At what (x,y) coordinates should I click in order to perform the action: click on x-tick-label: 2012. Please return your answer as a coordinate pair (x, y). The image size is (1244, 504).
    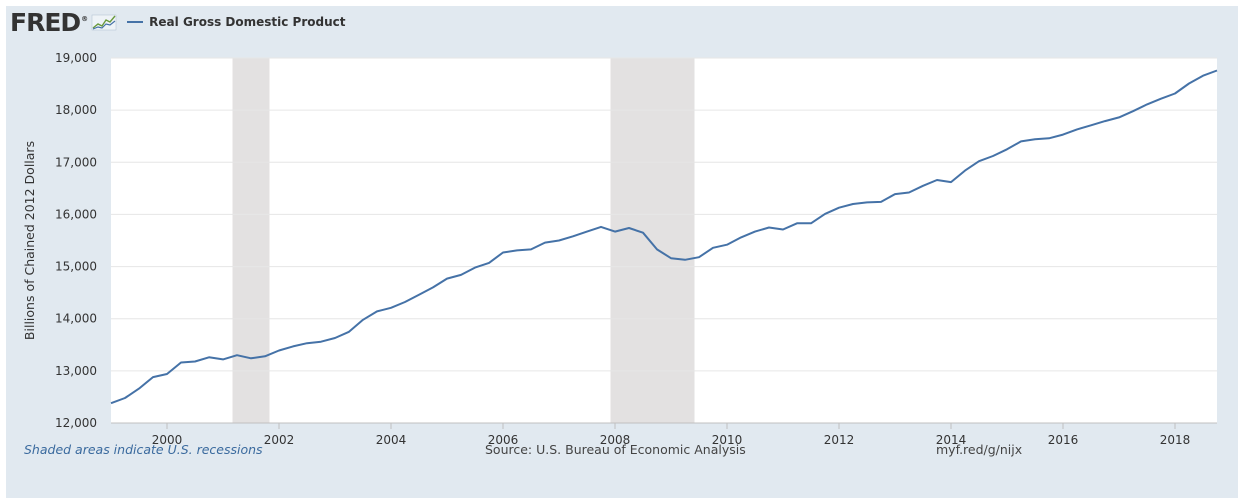
    Looking at the image, I should click on (839, 440).